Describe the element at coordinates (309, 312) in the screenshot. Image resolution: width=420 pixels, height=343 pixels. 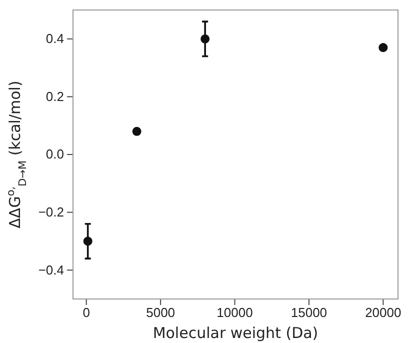
I see `x-tick-label: 15000` at that location.